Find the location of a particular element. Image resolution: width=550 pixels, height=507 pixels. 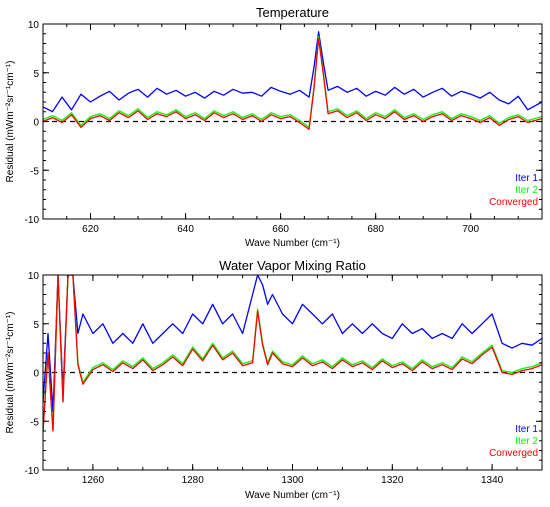

chart-title: Water Vapor Mixing Ratio is located at coordinates (292, 265).